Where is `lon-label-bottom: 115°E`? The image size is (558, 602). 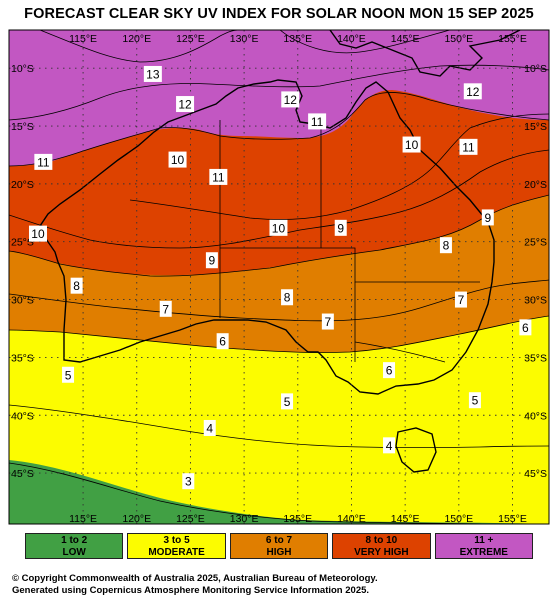 lon-label-bottom: 115°E is located at coordinates (83, 519).